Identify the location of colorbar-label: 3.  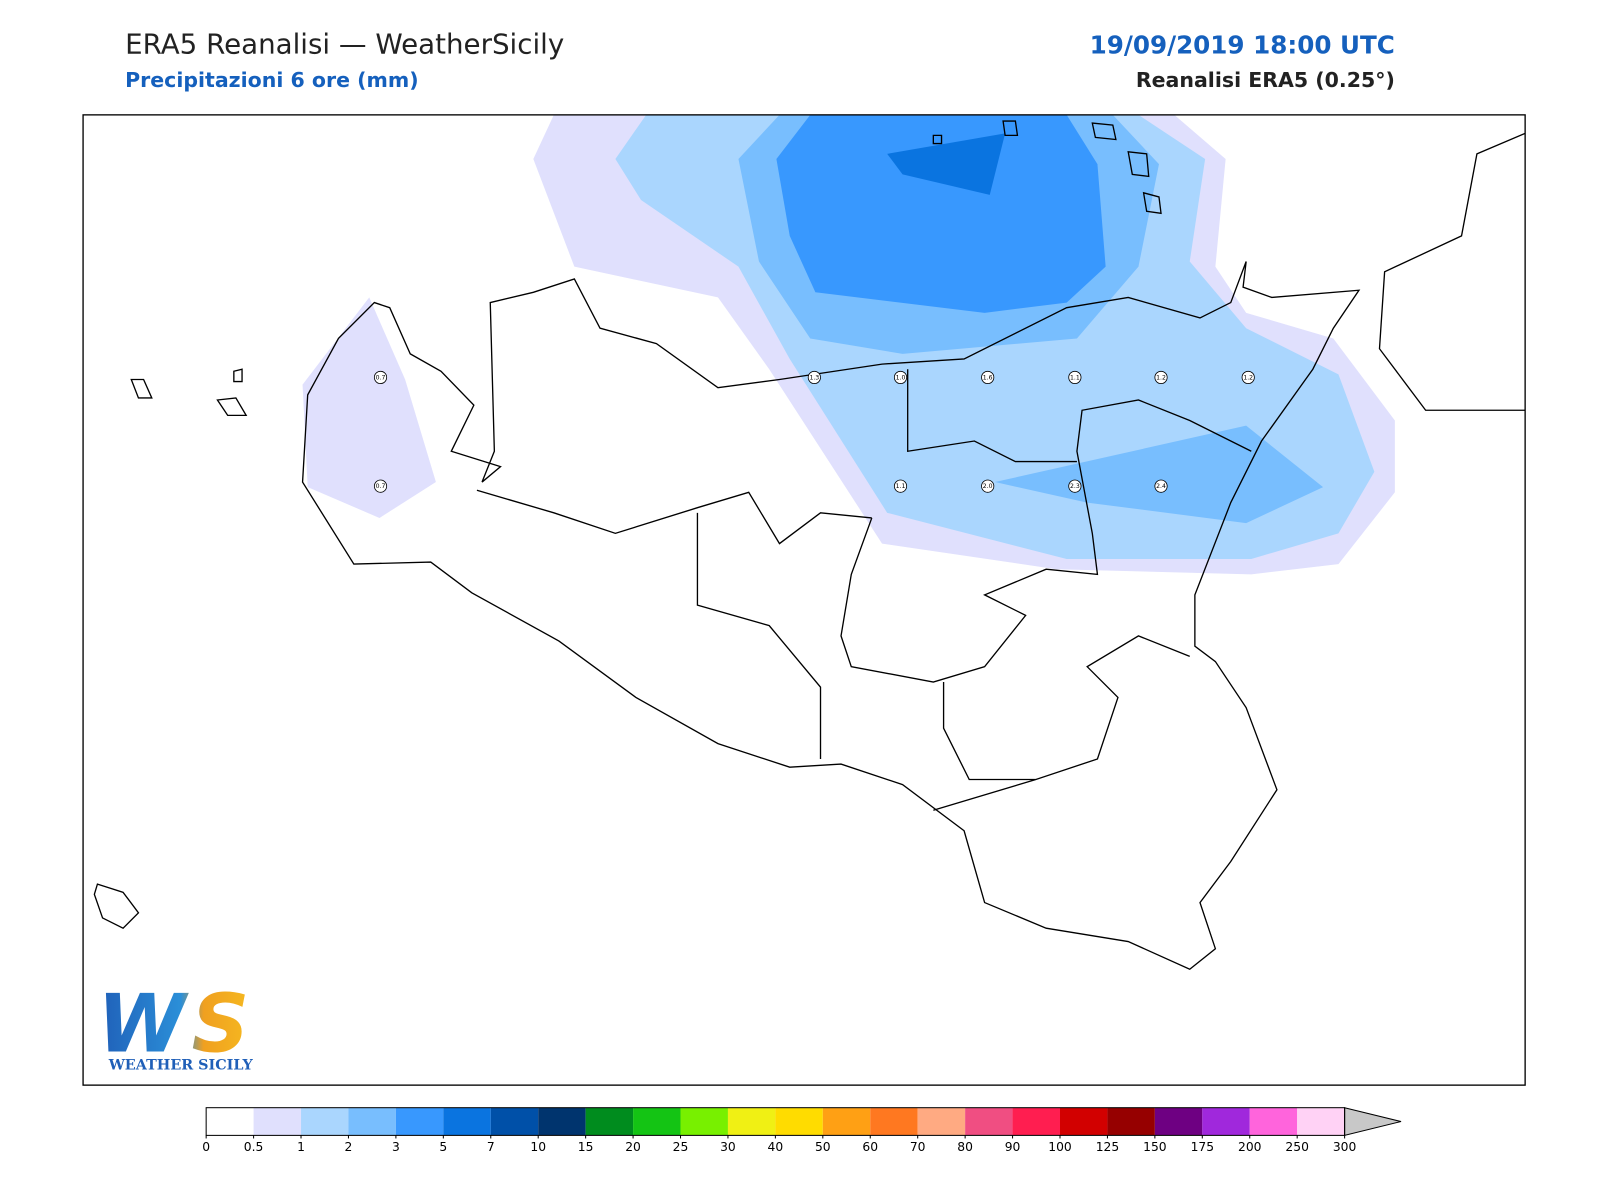
(396, 1147).